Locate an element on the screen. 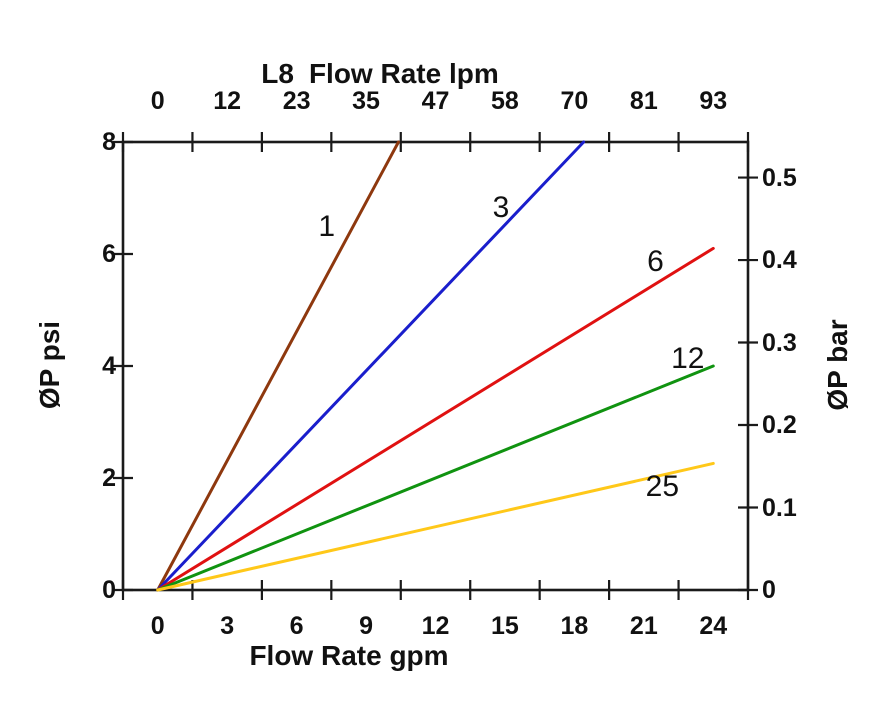 This screenshot has width=884, height=712. right-axis-tick-label: 0.1 is located at coordinates (779, 507).